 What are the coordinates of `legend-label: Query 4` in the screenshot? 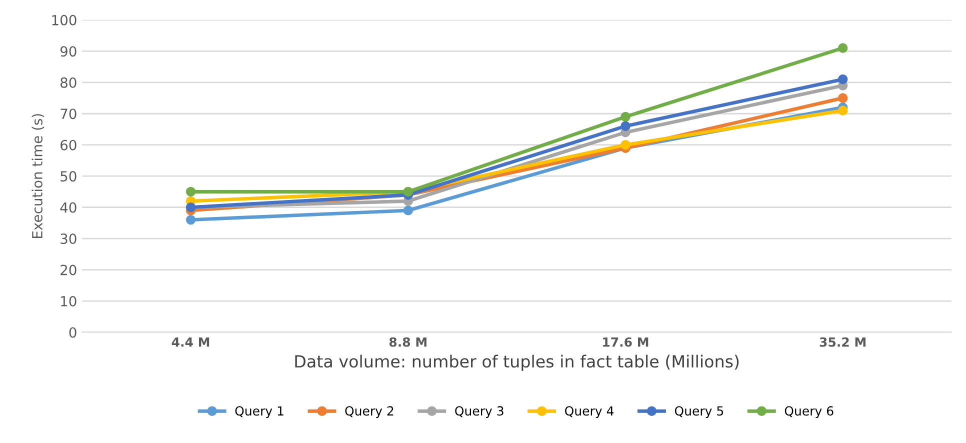 It's located at (589, 412).